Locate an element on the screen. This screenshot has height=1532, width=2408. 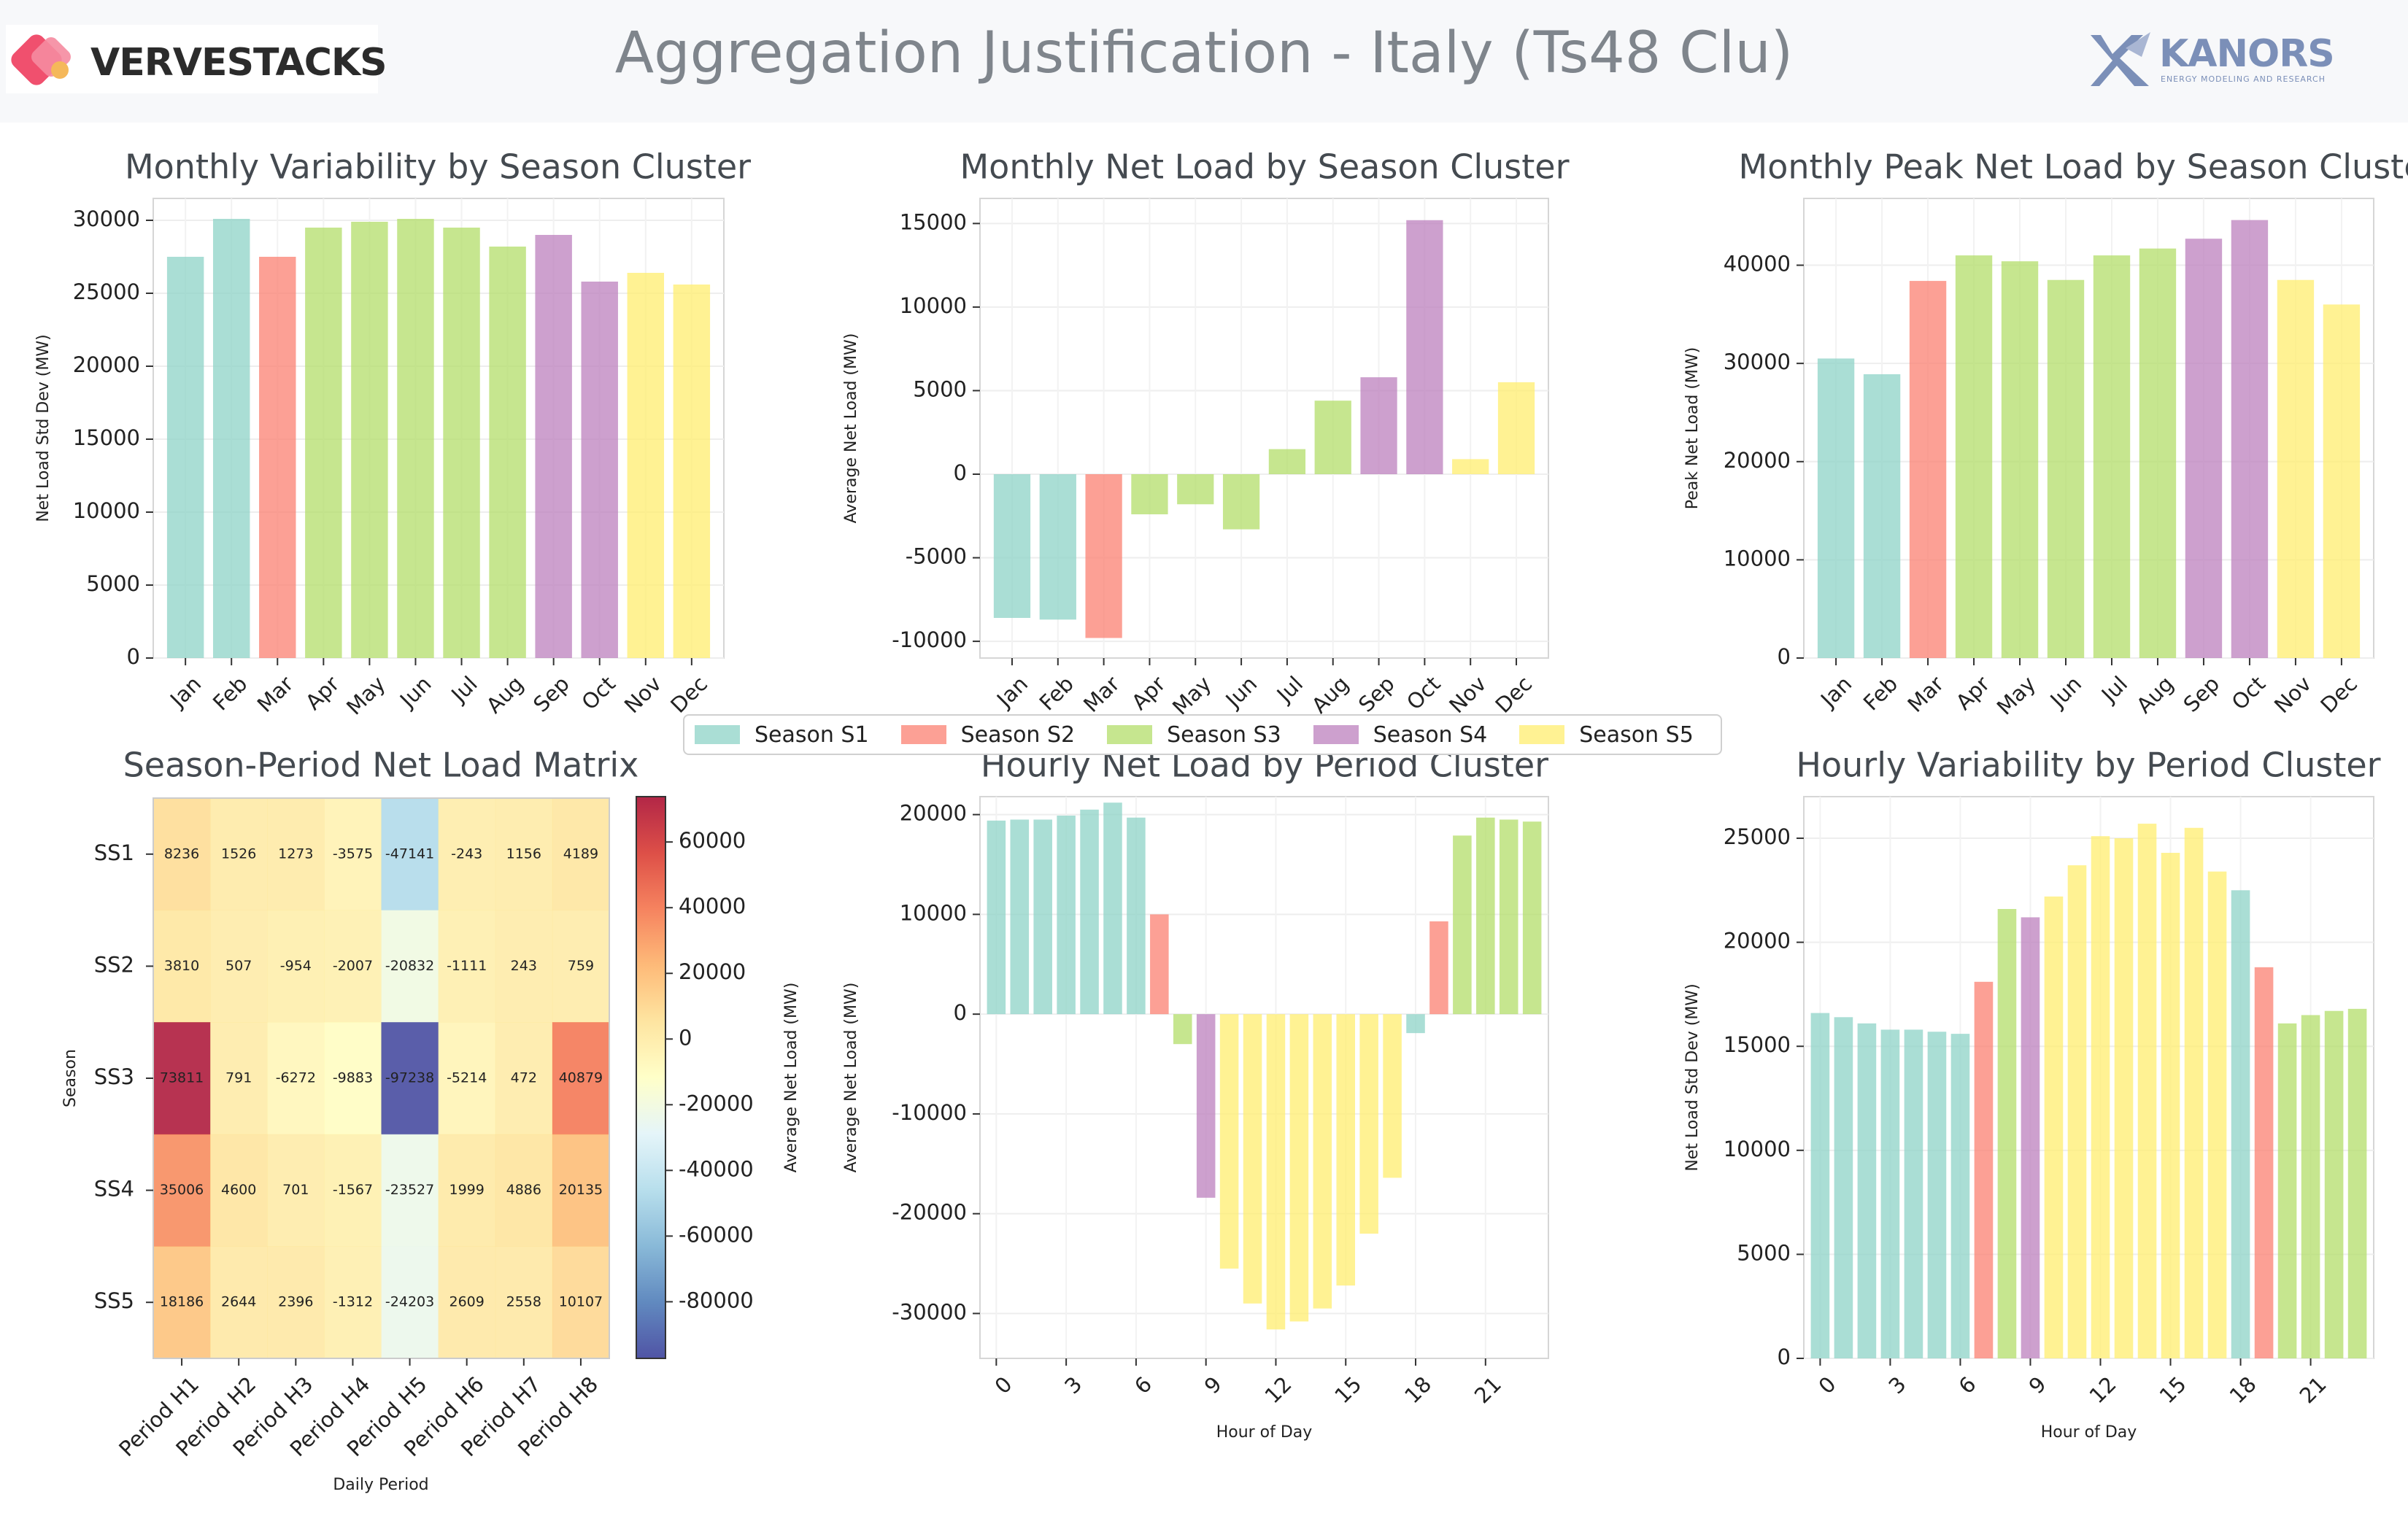
heatmap-cell-label: -9883 is located at coordinates (353, 1078).